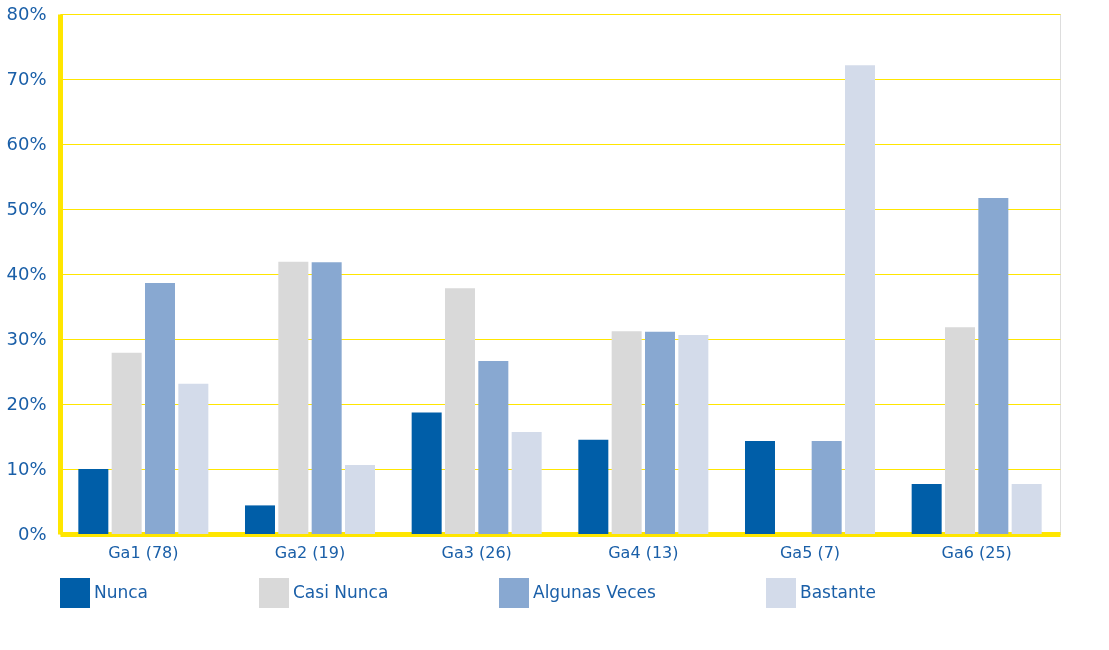  What do you see at coordinates (32, 533) in the screenshot?
I see `y-tick-label: 0%` at bounding box center [32, 533].